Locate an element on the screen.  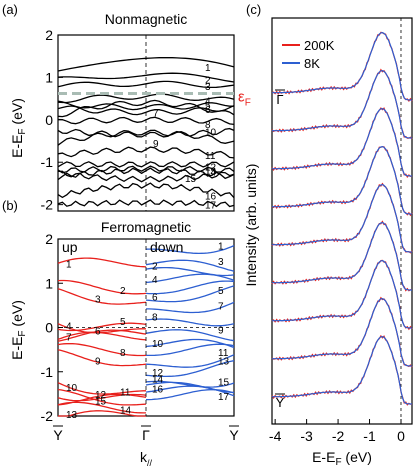
panel-b-ytick-label: -1 is located at coordinates (47, 372).